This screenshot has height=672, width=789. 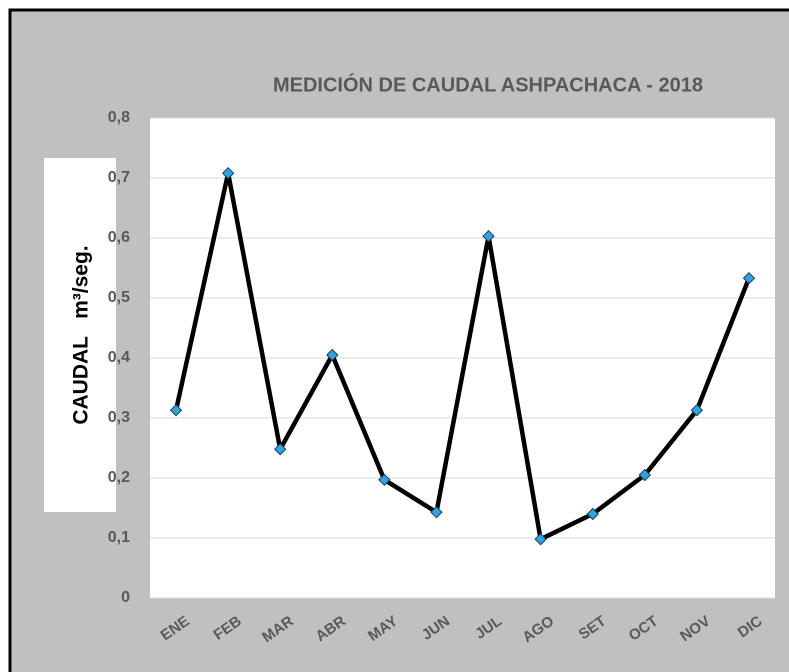 I want to click on chart-title: MEDICIÓN DE CAUDAL ASHPACHACA - 2018, so click(x=488, y=84).